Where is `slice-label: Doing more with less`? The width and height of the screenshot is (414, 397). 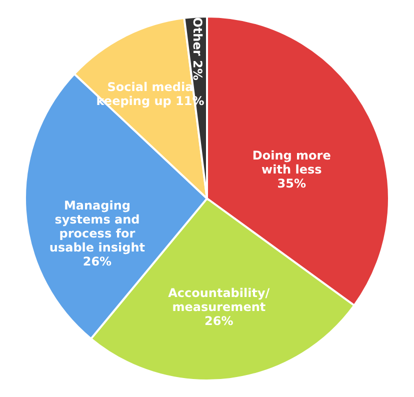 slice-label: Doing more with less is located at coordinates (291, 162).